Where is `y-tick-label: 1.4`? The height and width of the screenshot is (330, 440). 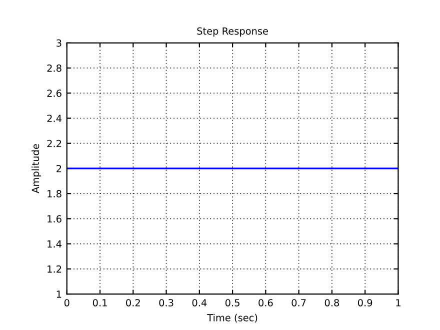 y-tick-label: 1.4 is located at coordinates (55, 244).